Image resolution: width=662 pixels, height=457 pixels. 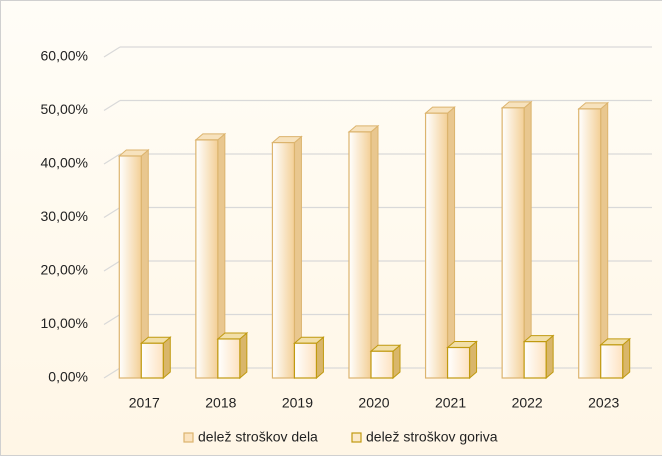 I want to click on x-tick-label: 2018, so click(x=220, y=403).